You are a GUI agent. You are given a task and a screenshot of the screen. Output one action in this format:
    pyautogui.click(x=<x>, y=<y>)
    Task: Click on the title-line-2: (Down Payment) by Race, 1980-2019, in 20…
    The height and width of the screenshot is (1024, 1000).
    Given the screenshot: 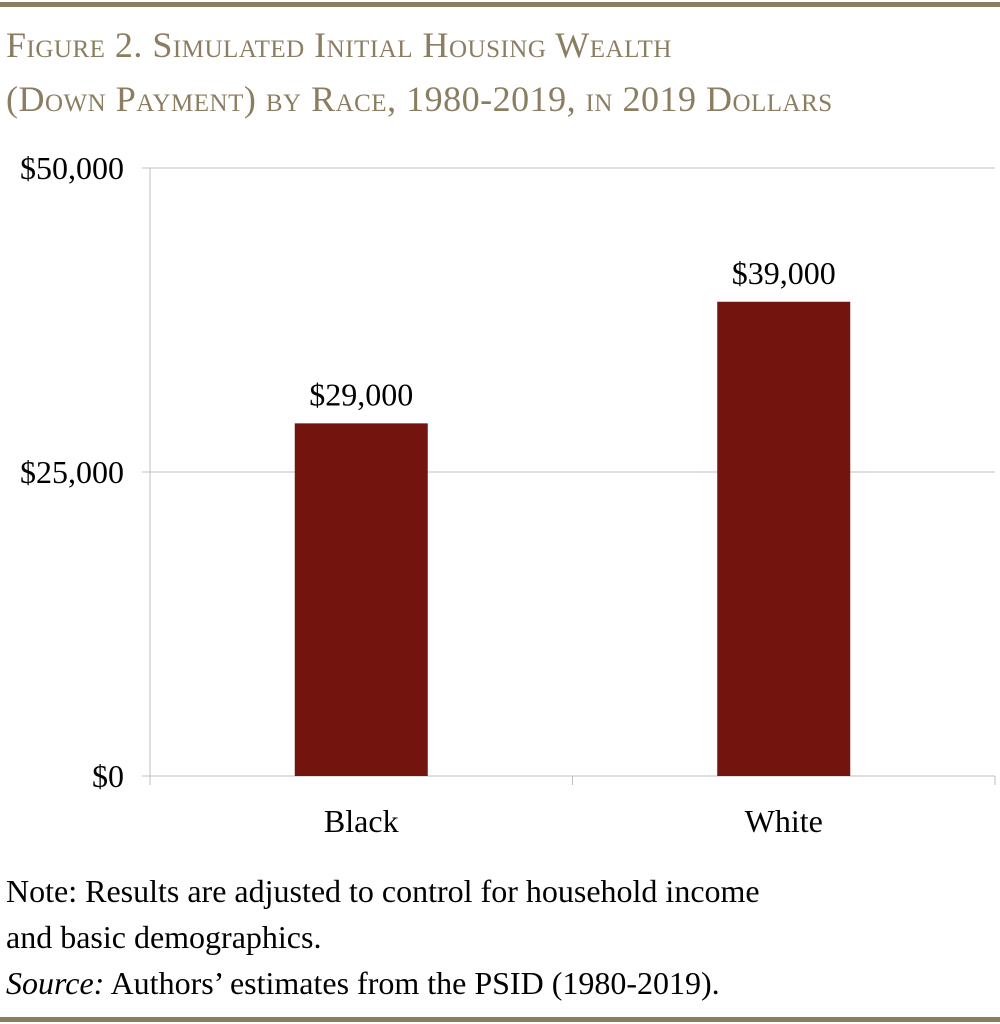 What is the action you would take?
    pyautogui.click(x=419, y=99)
    